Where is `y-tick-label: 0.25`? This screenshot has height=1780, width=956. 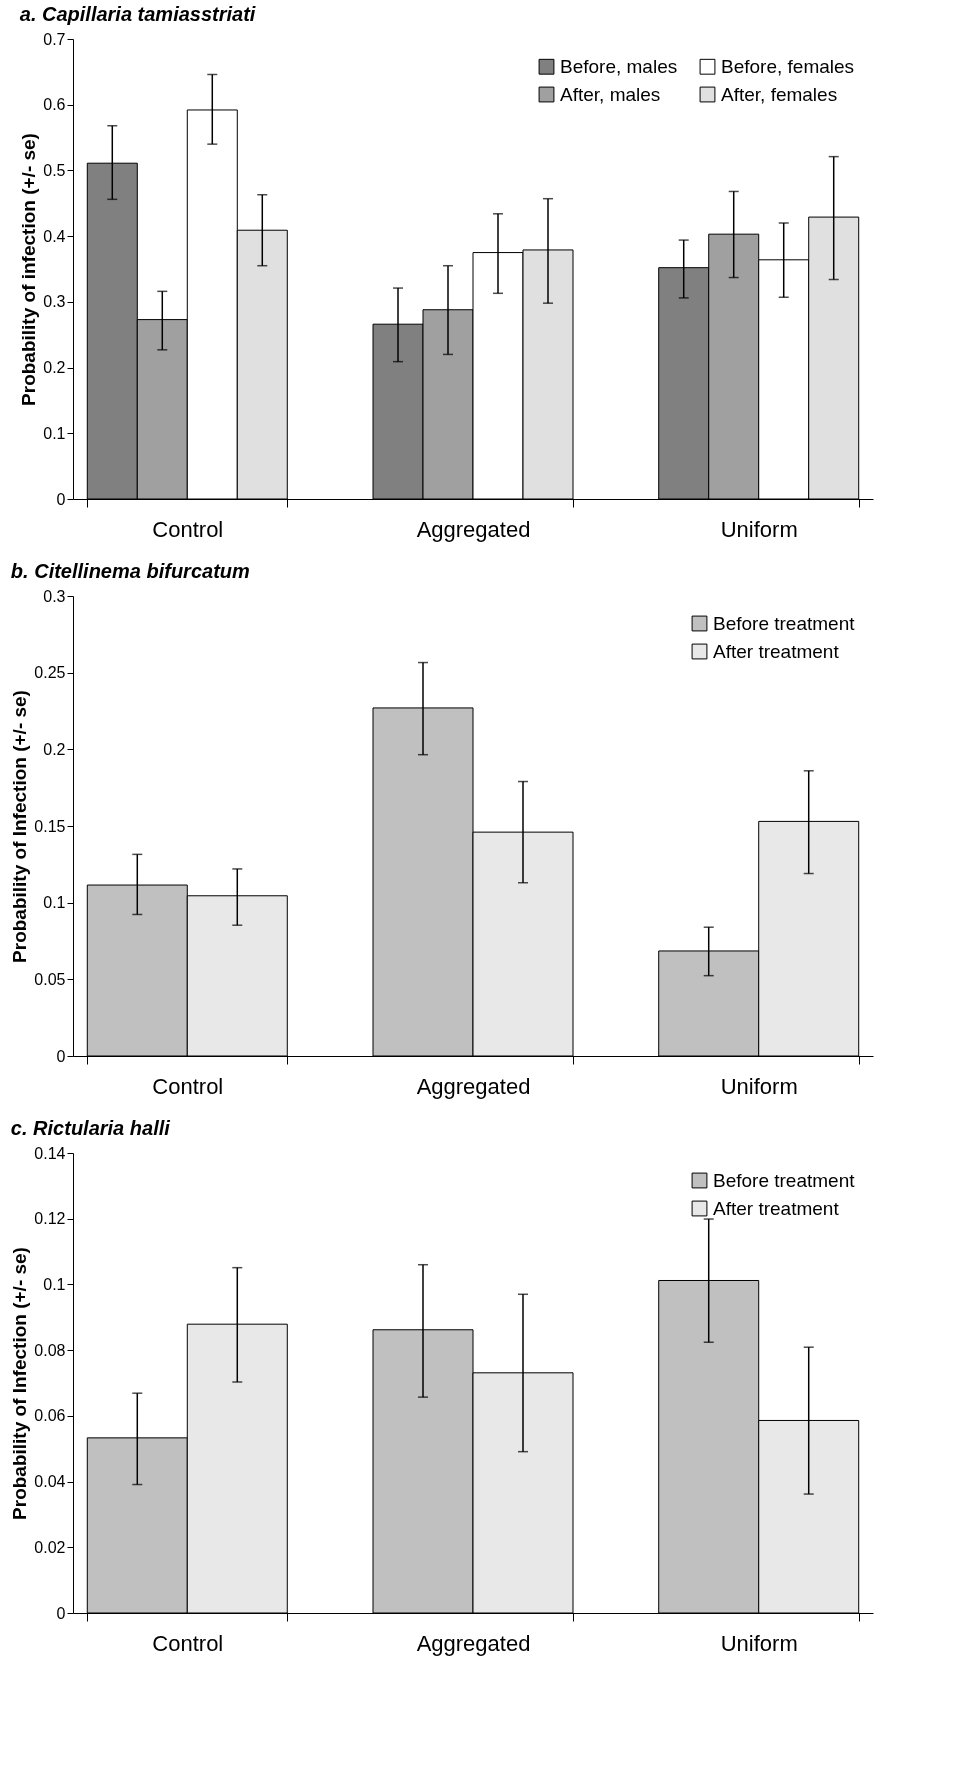 y-tick-label: 0.25 is located at coordinates (50, 673).